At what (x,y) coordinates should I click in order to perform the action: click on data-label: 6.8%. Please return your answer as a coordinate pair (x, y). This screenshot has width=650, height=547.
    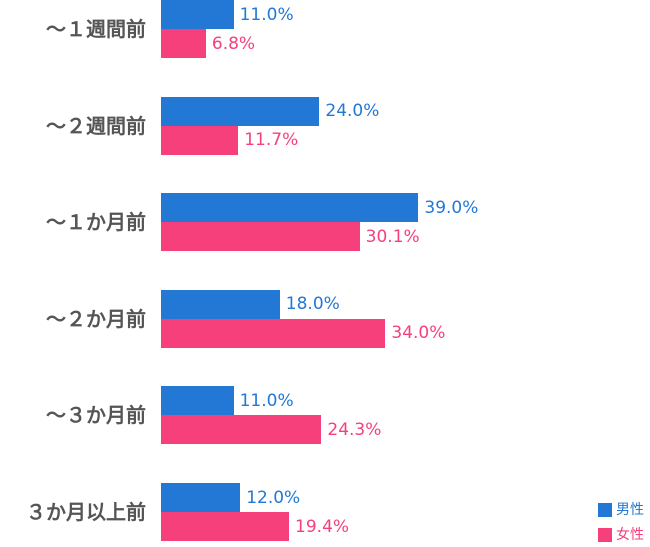
    Looking at the image, I should click on (233, 43).